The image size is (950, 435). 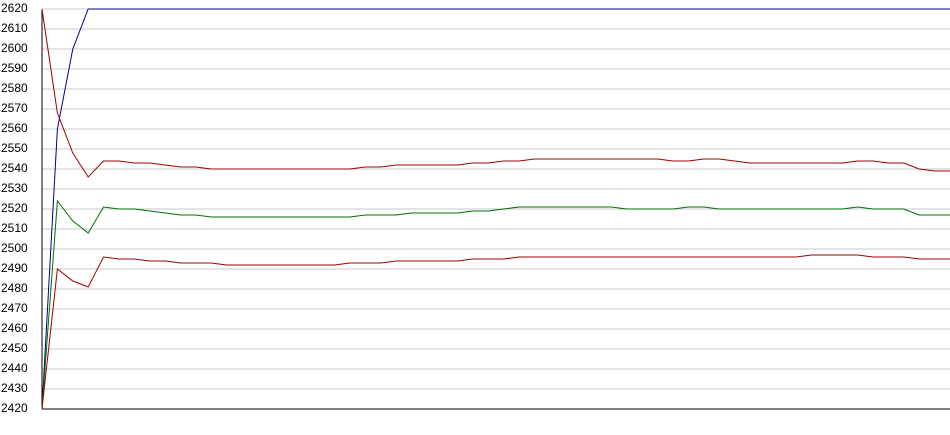 I want to click on y-tick-label: 2550, so click(x=14, y=148).